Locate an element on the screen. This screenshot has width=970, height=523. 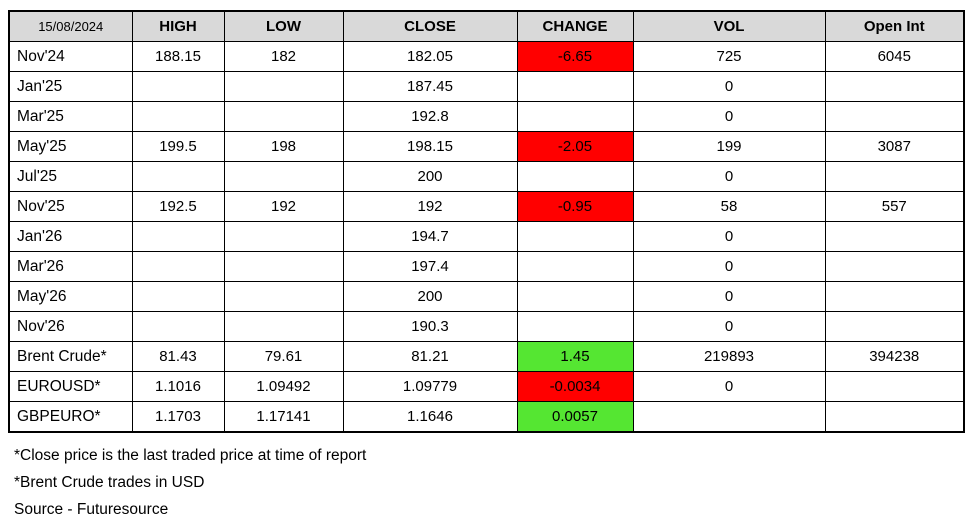
vol-value: 58 is located at coordinates (729, 206).